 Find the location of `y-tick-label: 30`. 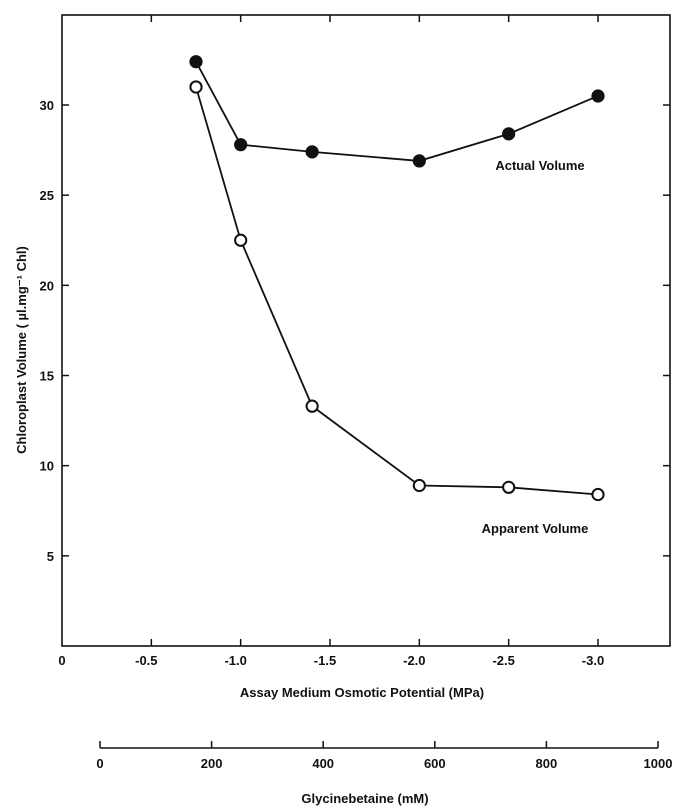

y-tick-label: 30 is located at coordinates (47, 105).